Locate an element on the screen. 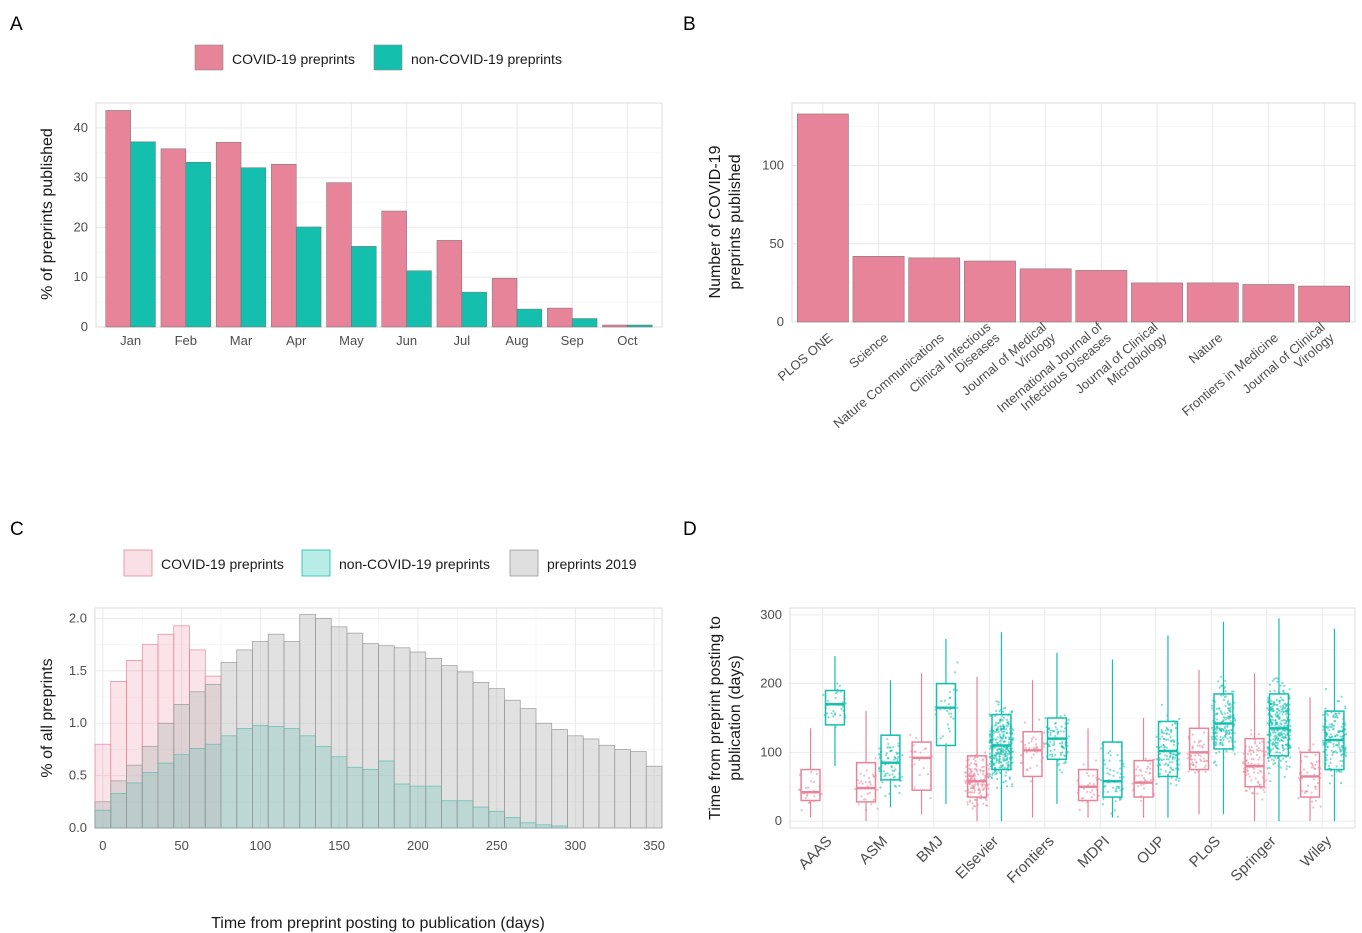 This screenshot has width=1362, height=933. bar-b is located at coordinates (1045, 295).